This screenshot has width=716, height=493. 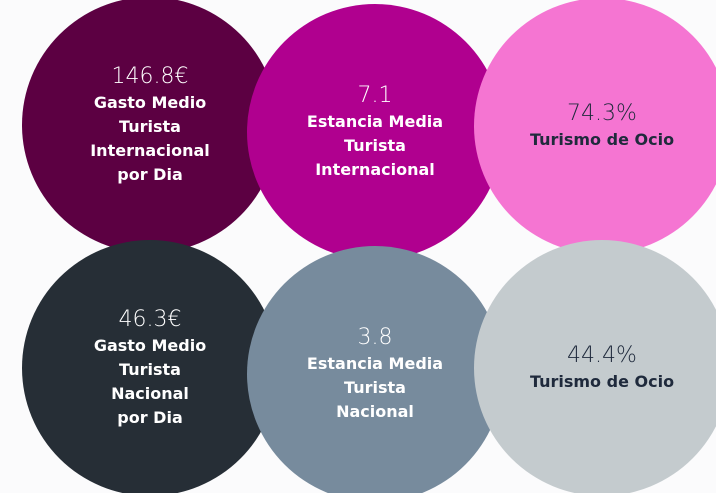 I want to click on stat-value: 74.3%, so click(x=602, y=113).